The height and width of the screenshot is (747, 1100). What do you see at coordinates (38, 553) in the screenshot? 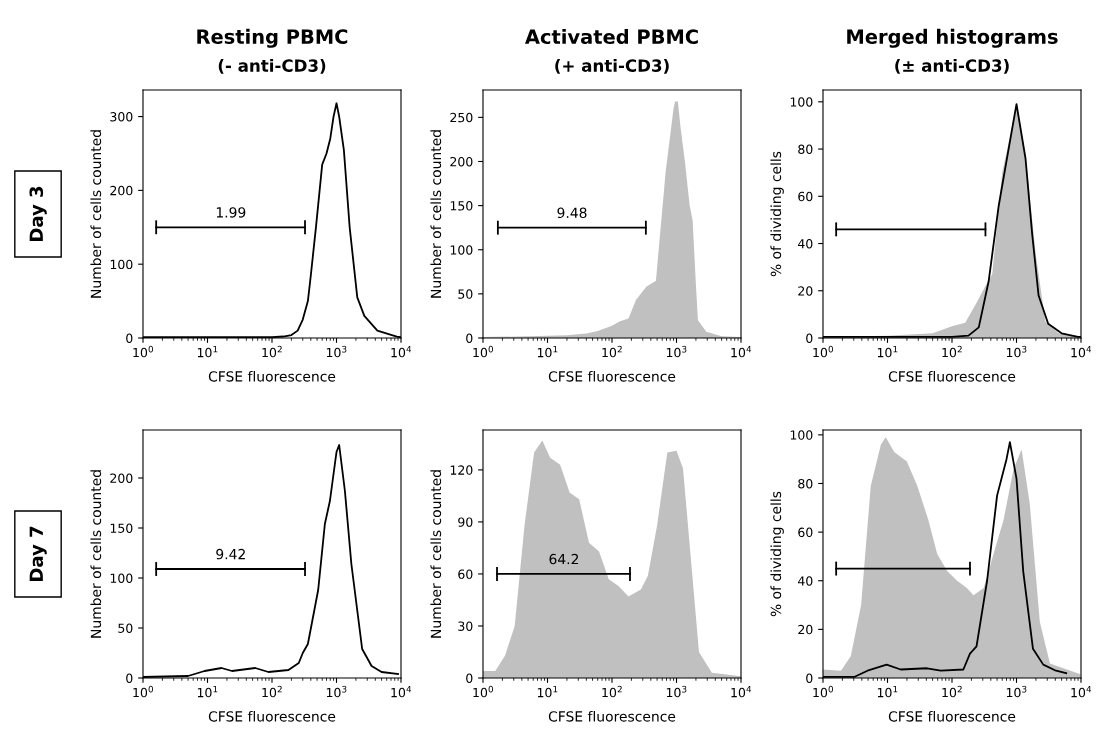
I see `text: Day 7` at bounding box center [38, 553].